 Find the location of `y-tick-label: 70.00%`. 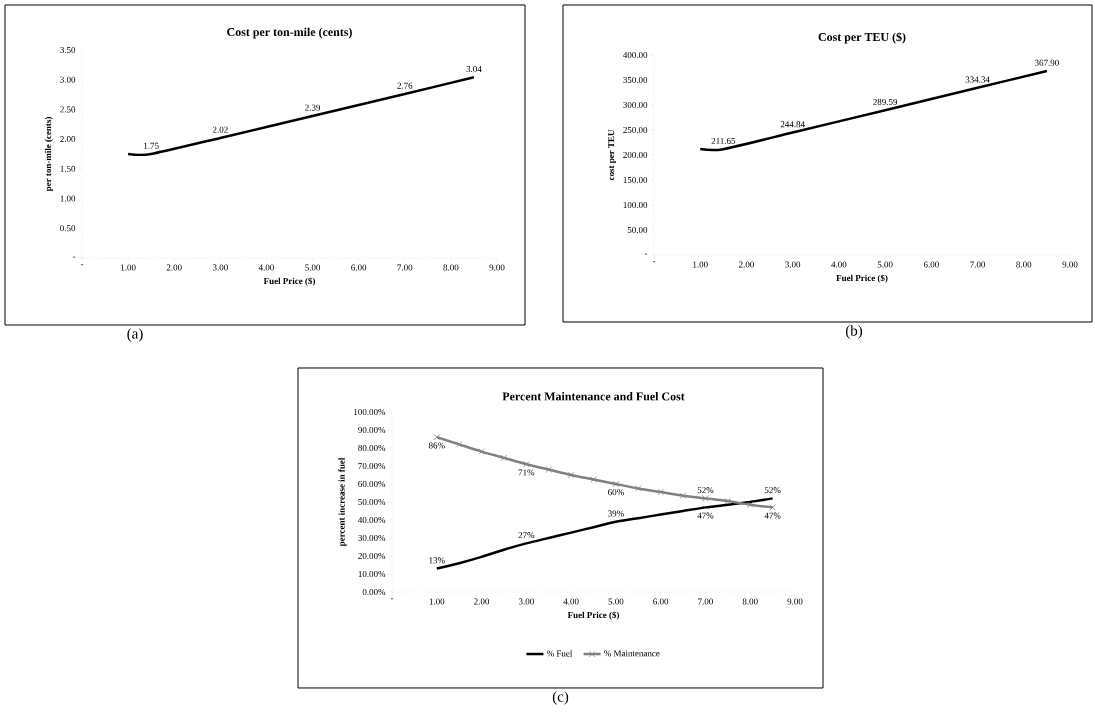

y-tick-label: 70.00% is located at coordinates (372, 466).